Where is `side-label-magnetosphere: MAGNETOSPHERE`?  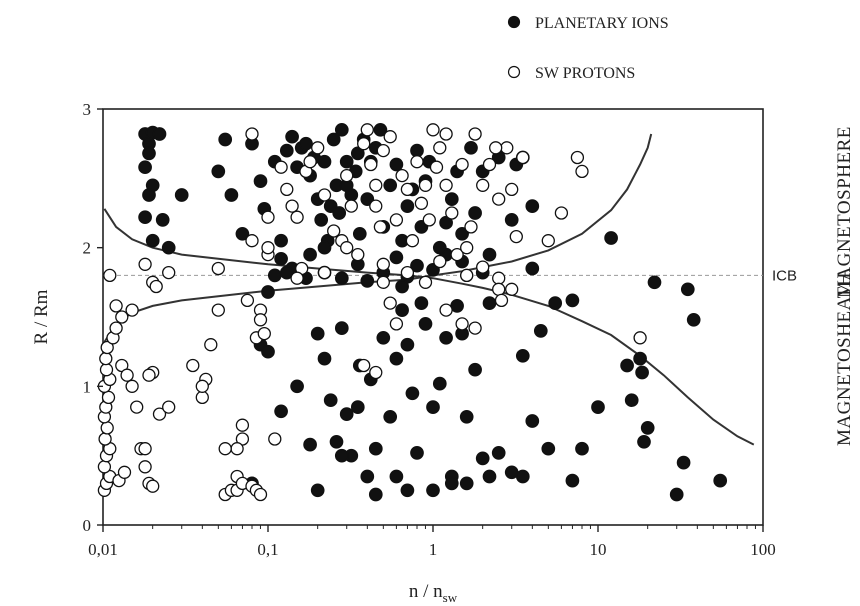 side-label-magnetosphere: MAGNETOSPHERE is located at coordinates (844, 212).